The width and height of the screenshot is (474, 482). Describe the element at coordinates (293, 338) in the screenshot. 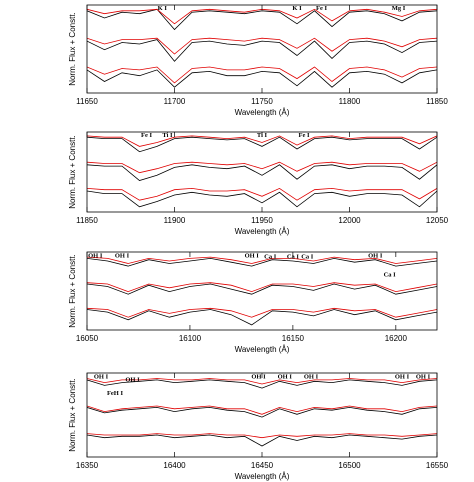

I see `x-tick-label: 16150` at that location.